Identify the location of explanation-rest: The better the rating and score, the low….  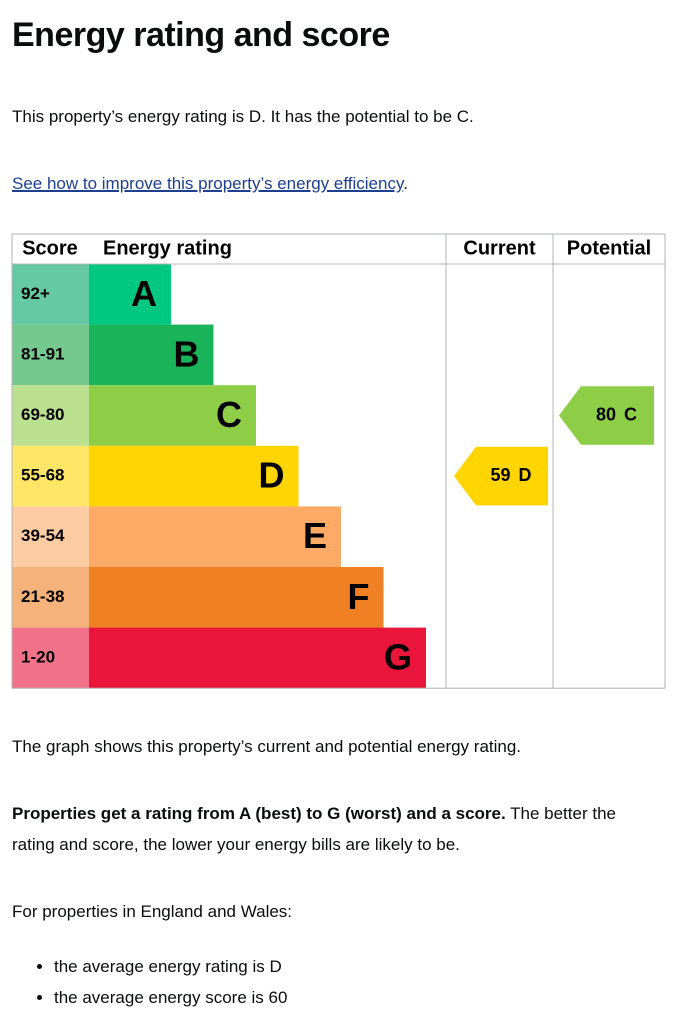
(314, 829).